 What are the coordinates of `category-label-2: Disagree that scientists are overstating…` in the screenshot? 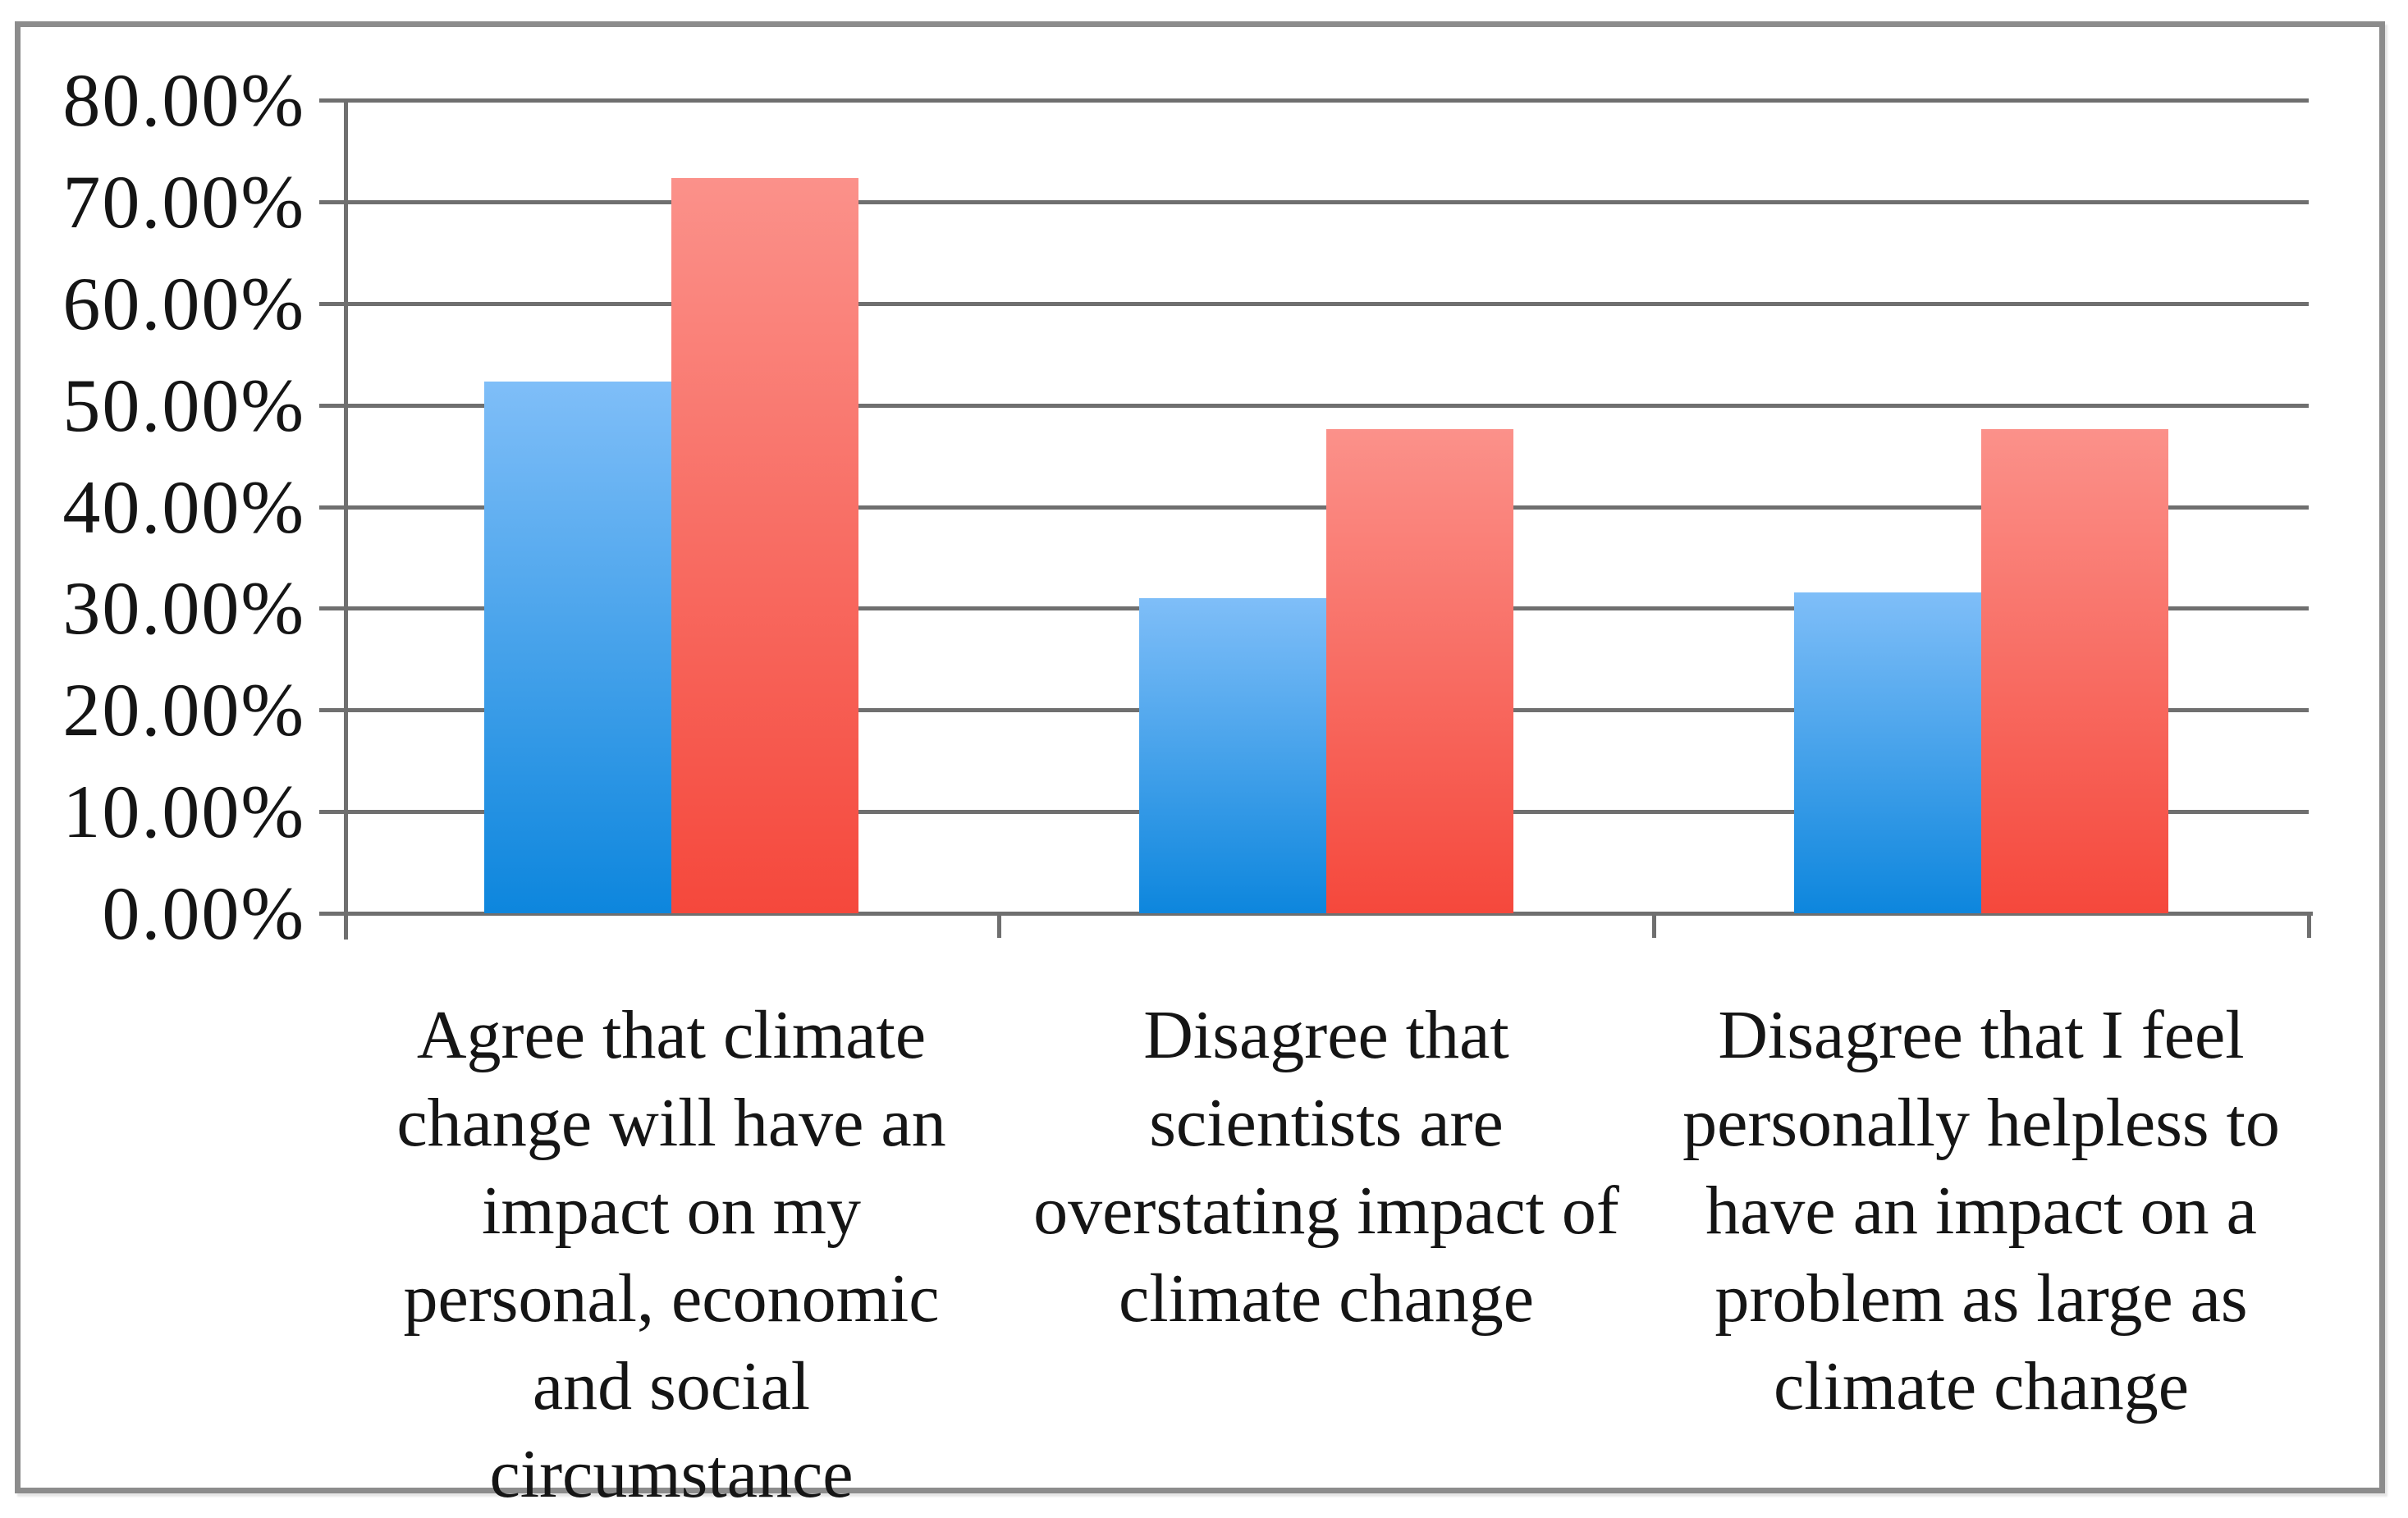 It's located at (1326, 1167).